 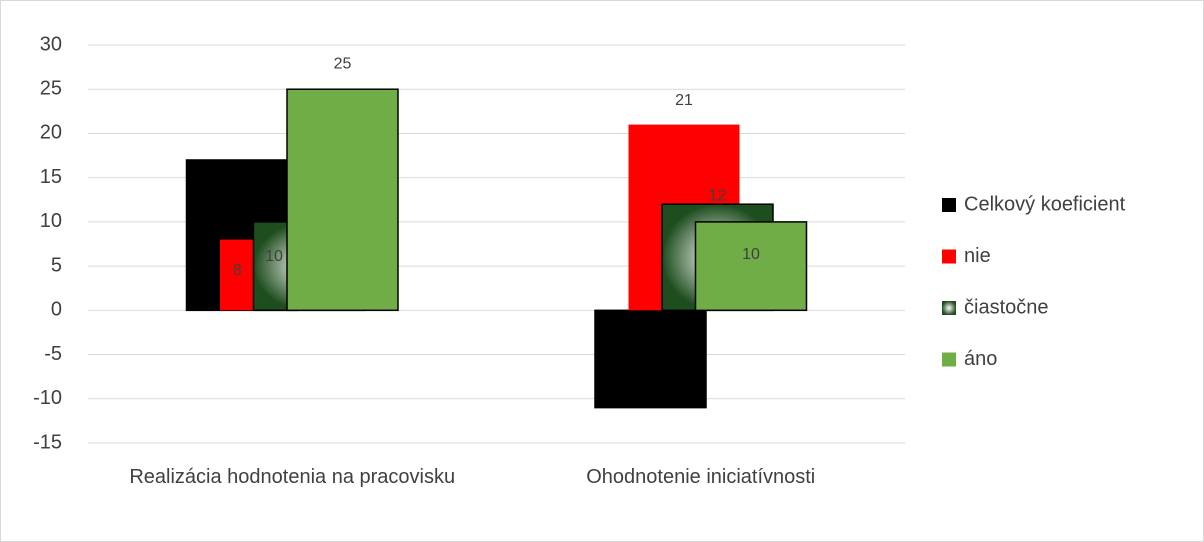 What do you see at coordinates (51, 89) in the screenshot?
I see `y-tick-label: 25` at bounding box center [51, 89].